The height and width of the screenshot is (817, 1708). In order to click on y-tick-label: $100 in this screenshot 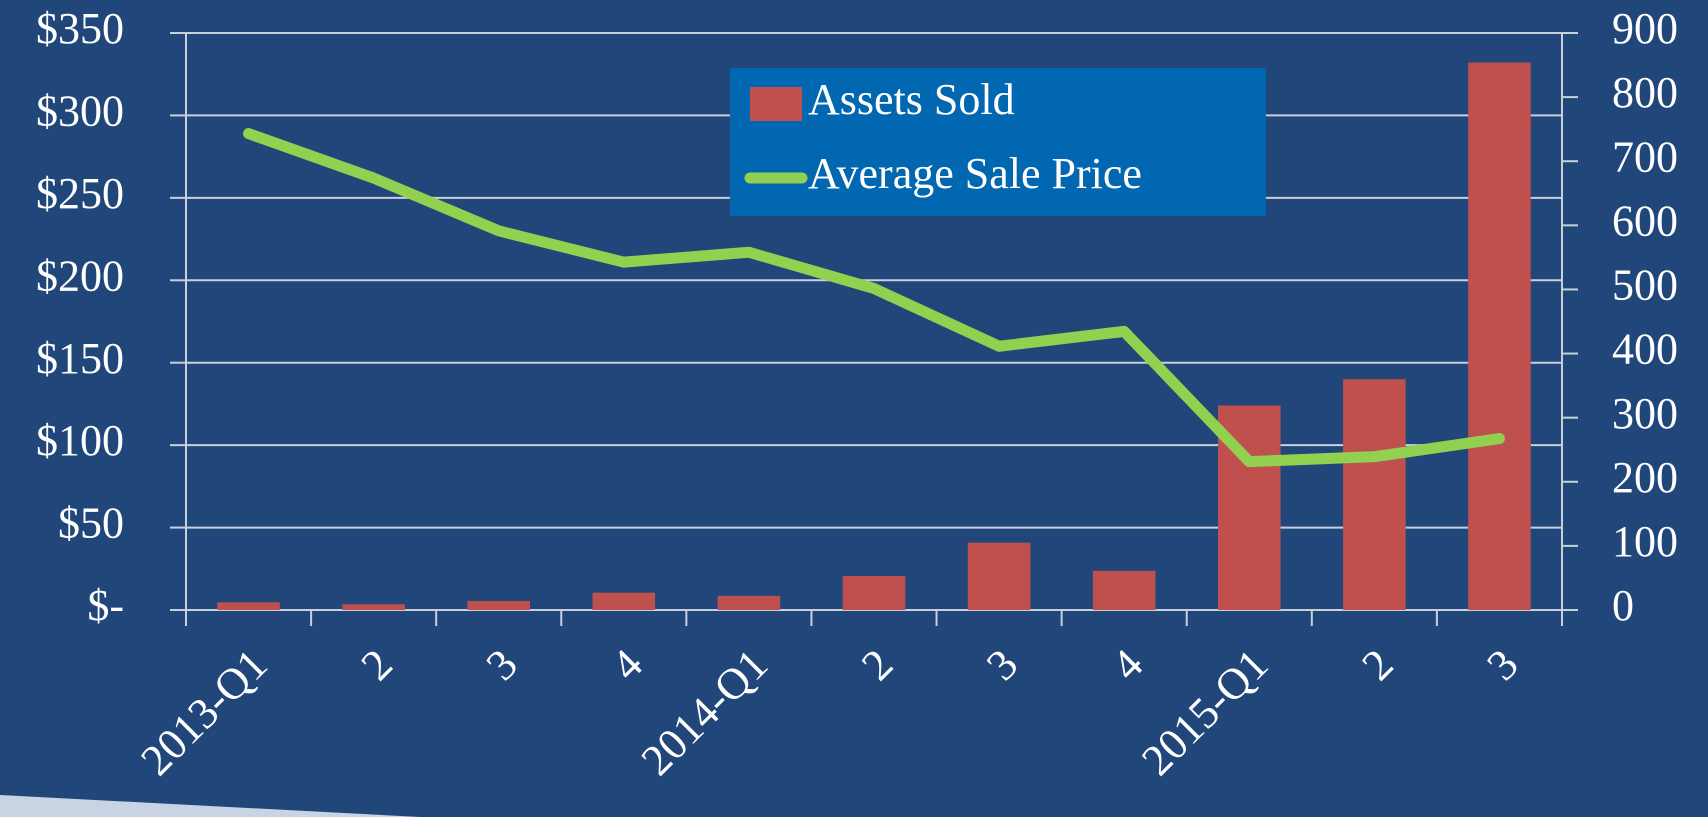, I will do `click(80, 440)`.